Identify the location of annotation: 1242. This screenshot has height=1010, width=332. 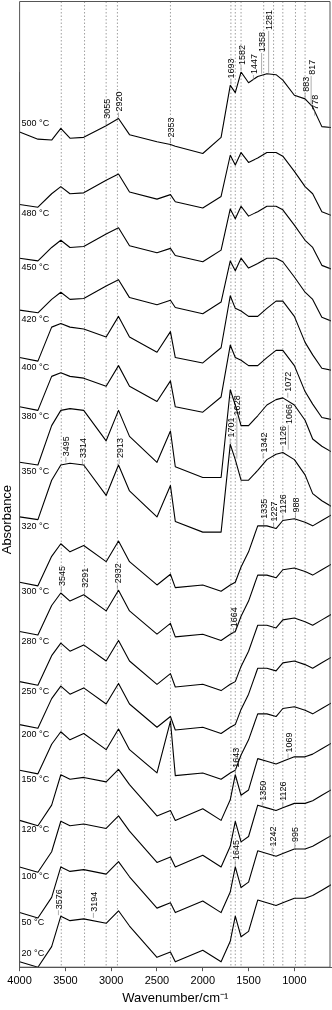
(272, 836).